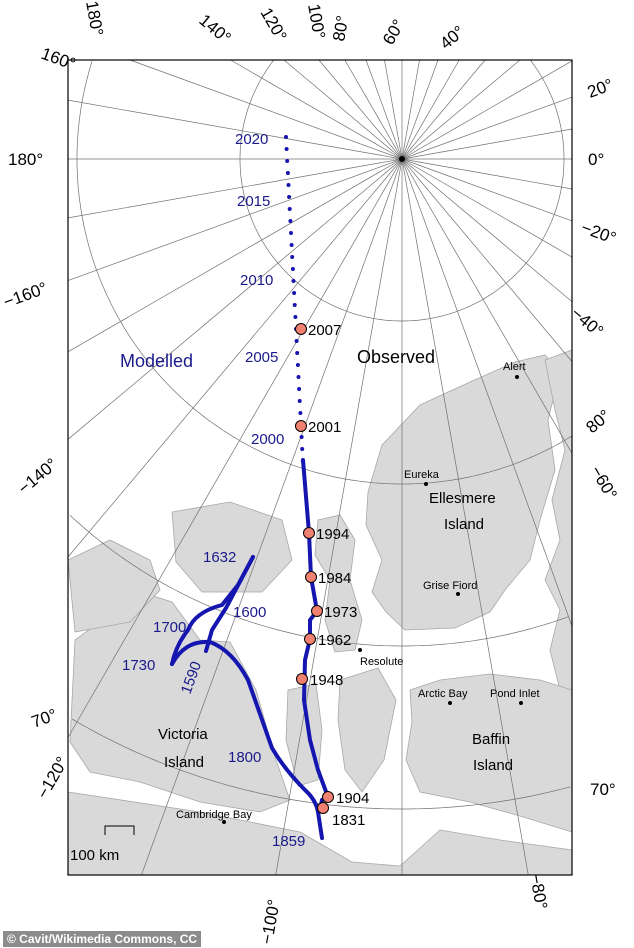 This screenshot has width=634, height=948. What do you see at coordinates (326, 680) in the screenshot?
I see `year-label: 1948` at bounding box center [326, 680].